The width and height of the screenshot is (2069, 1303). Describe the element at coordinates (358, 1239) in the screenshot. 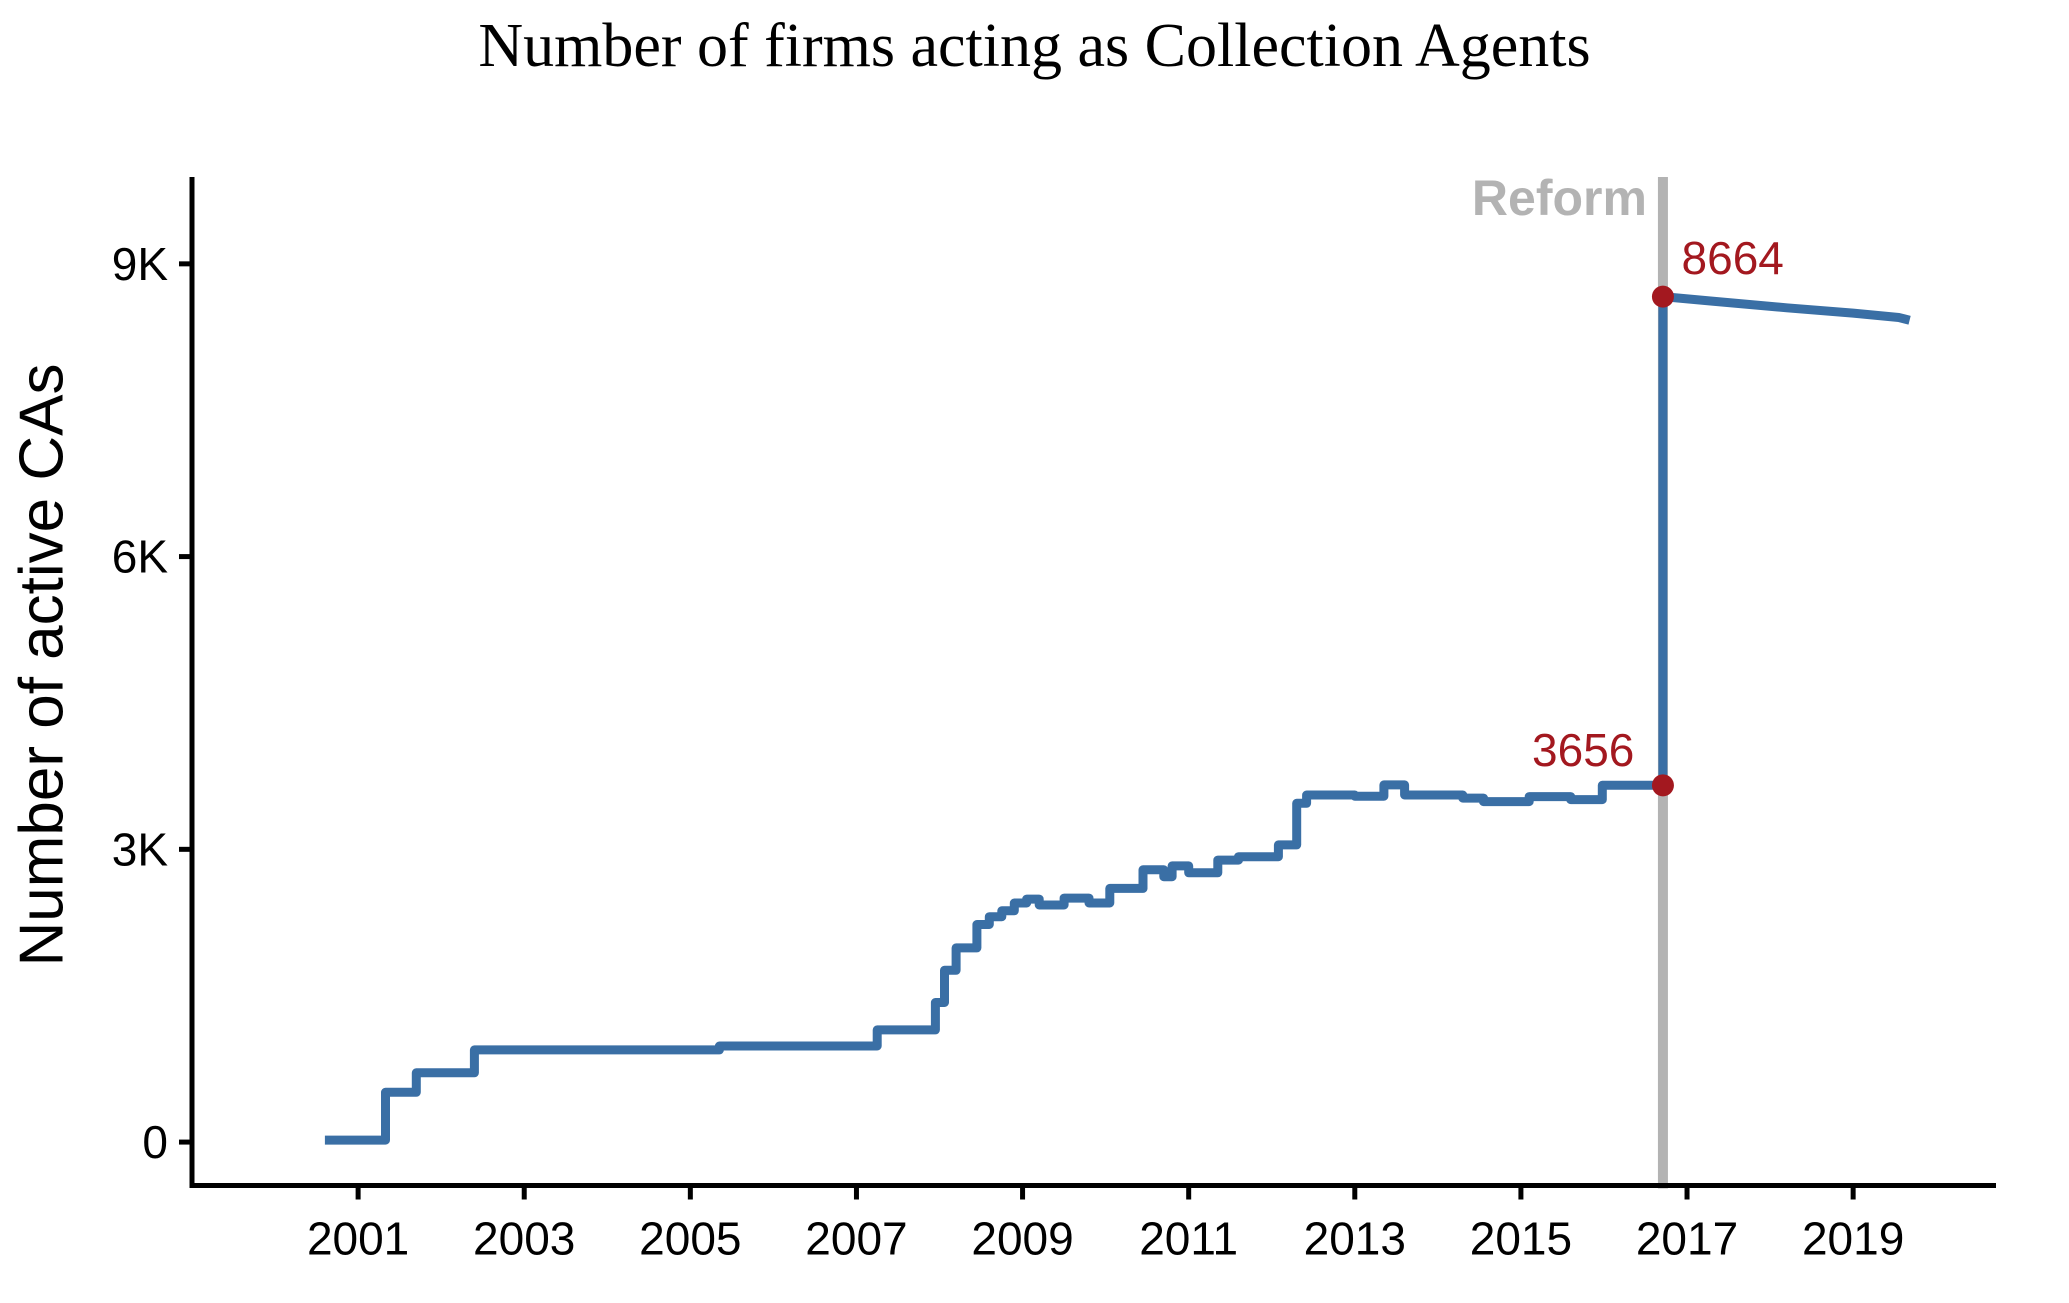

I see `x-tick-label: 2001` at that location.